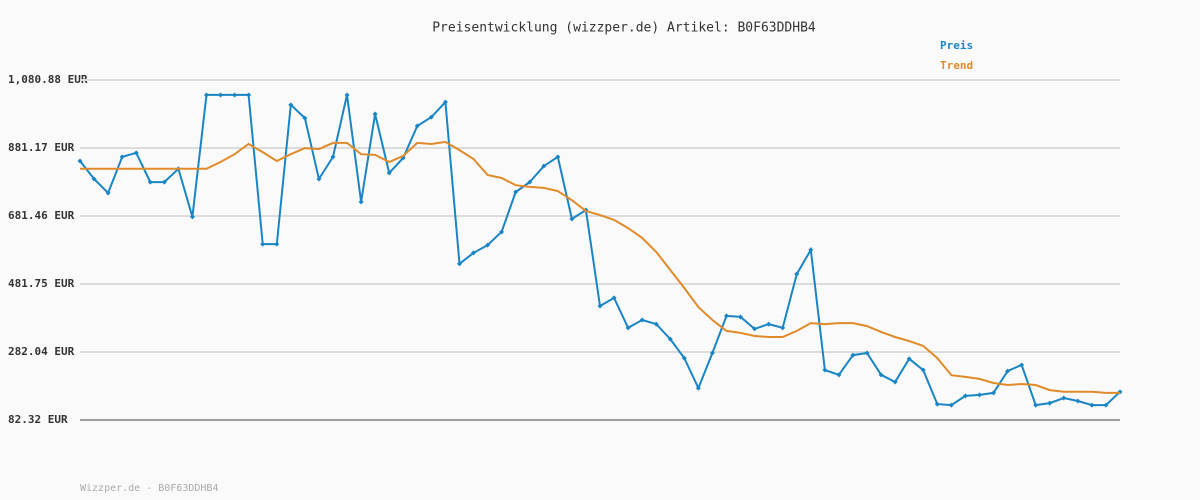  I want to click on y-tick-label: 681.46 EUR, so click(41, 215).